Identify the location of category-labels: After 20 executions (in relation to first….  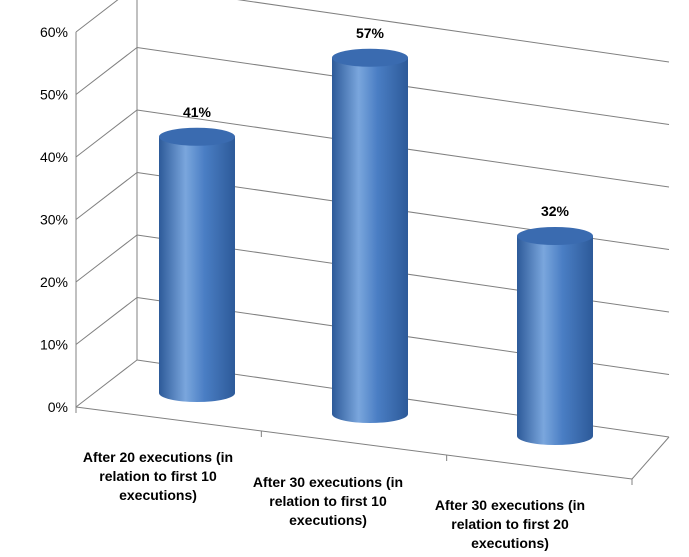
(334, 500).